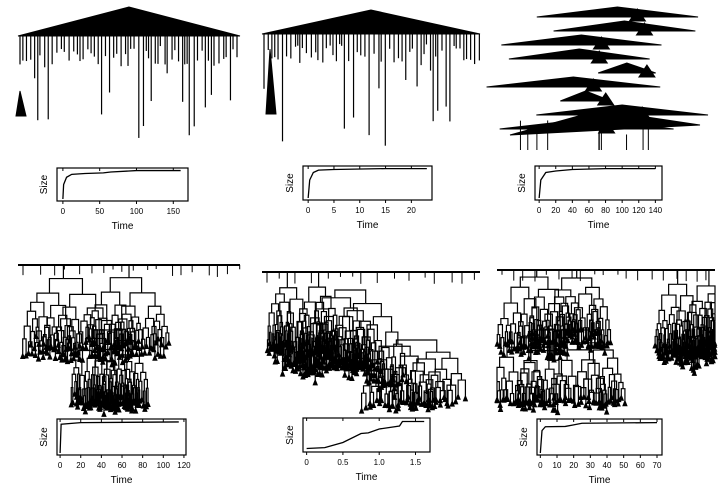 Image resolution: width=720 pixels, height=488 pixels. I want to click on x-tick-label: 30, so click(590, 465).